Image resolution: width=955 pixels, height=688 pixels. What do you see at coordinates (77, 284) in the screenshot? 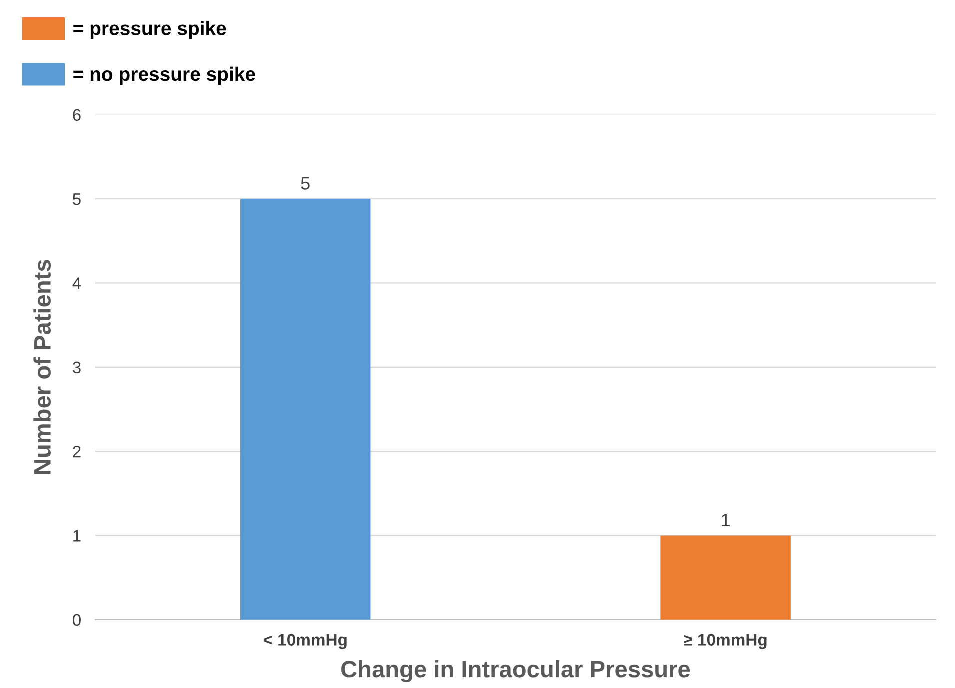
I see `y-tick-label: 4` at bounding box center [77, 284].